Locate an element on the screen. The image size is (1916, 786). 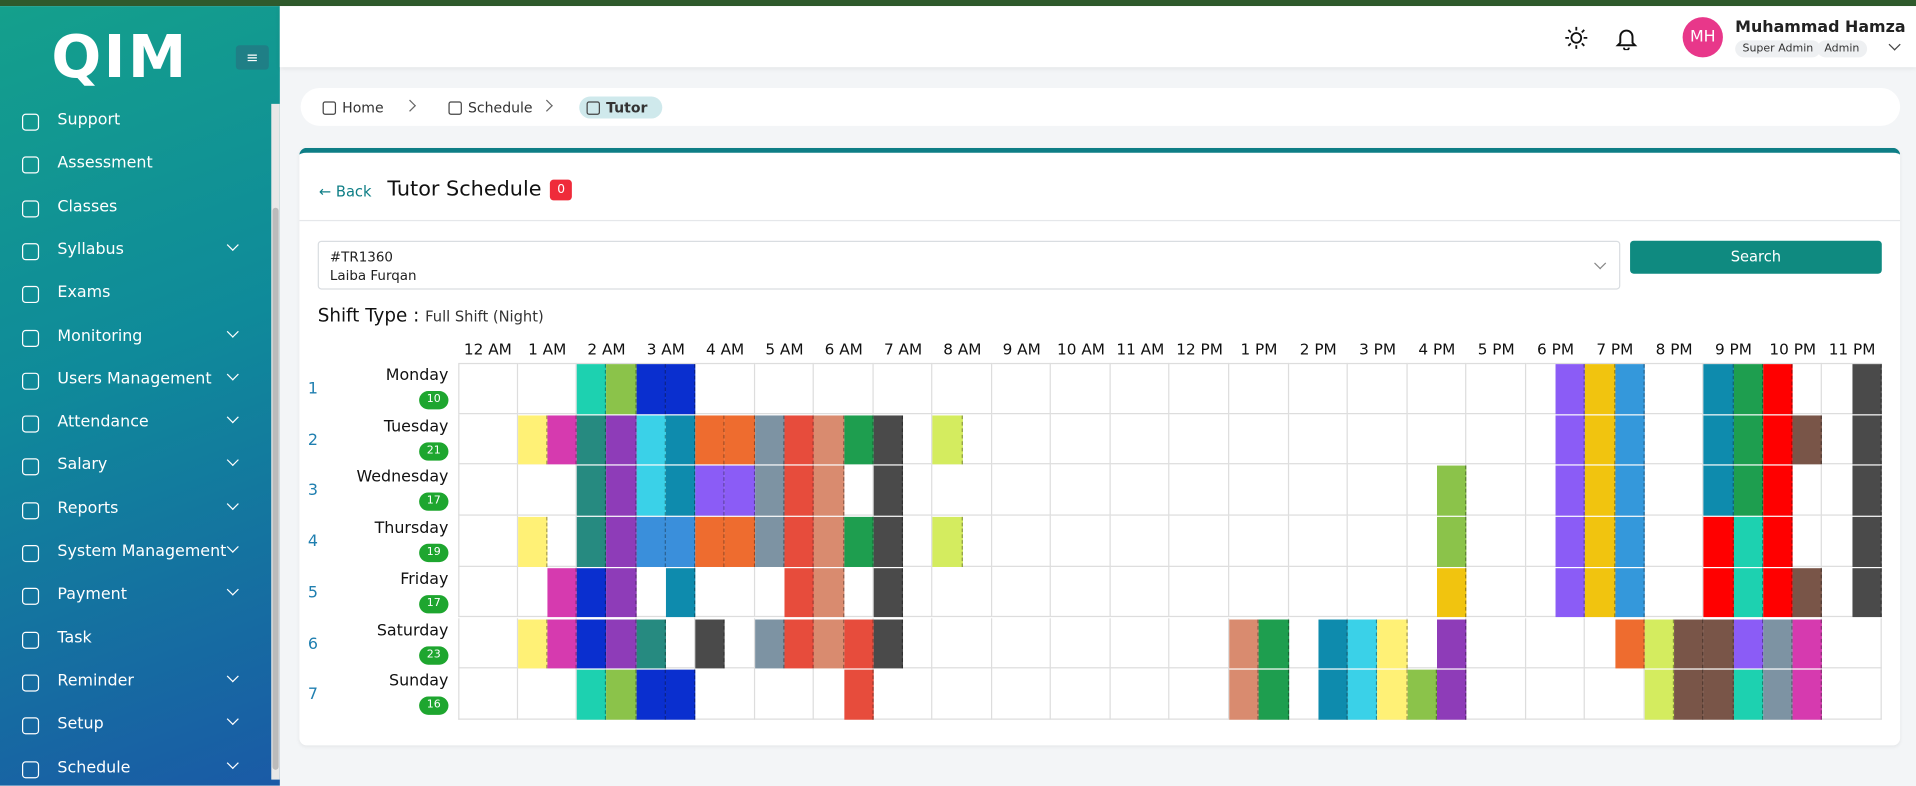
nav-label: Assessment is located at coordinates (105, 163).